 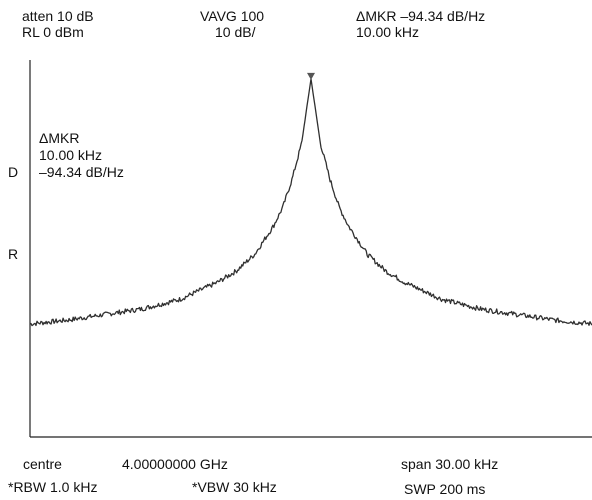 I want to click on sweep-time-readout: SWP 200 ms, so click(x=445, y=489).